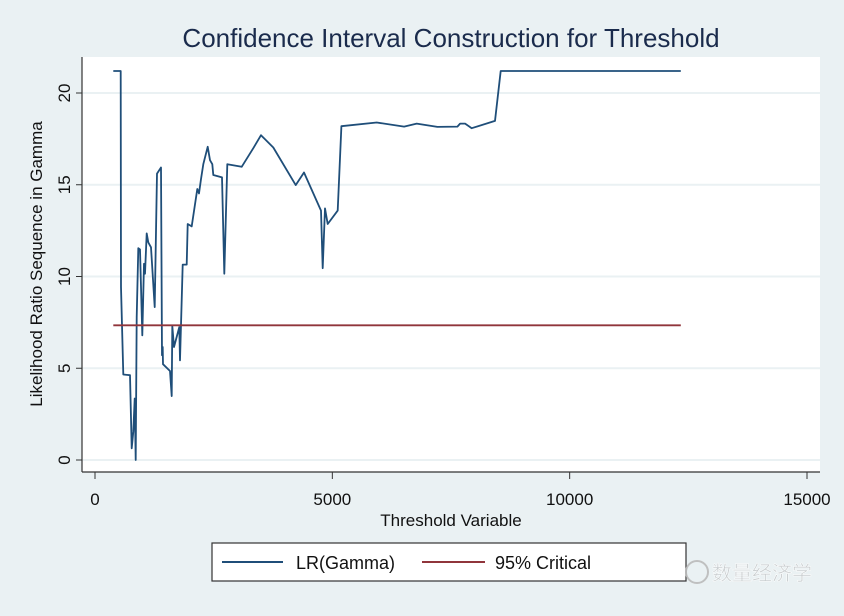 This screenshot has height=616, width=844. What do you see at coordinates (806, 499) in the screenshot?
I see `x-tick-label: 15000` at bounding box center [806, 499].